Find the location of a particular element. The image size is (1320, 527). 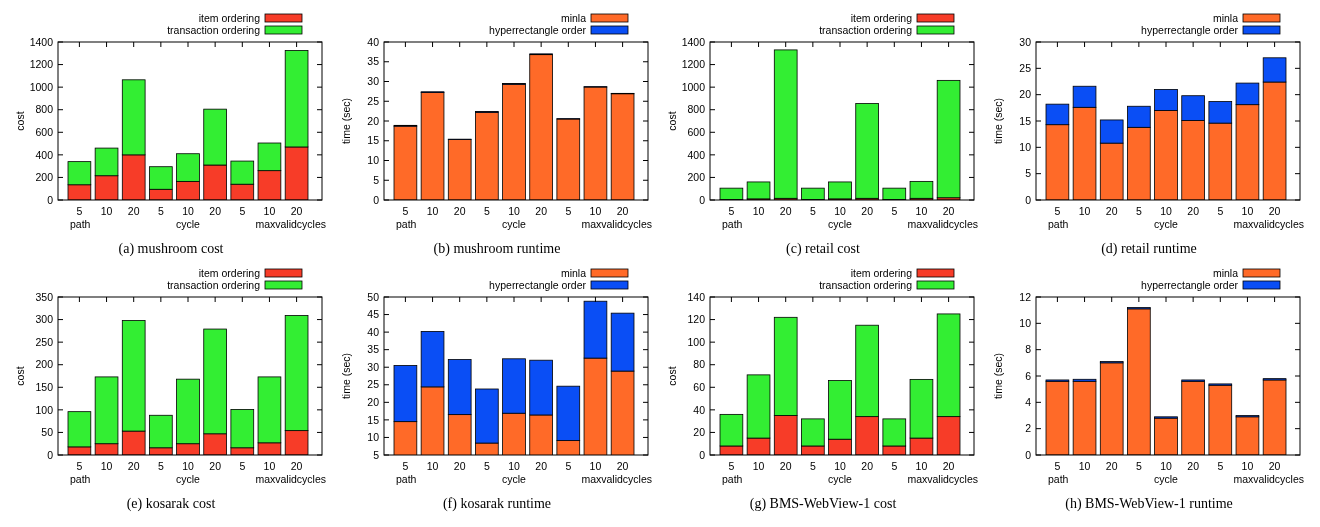

y-tick-label: 350 is located at coordinates (44, 296).